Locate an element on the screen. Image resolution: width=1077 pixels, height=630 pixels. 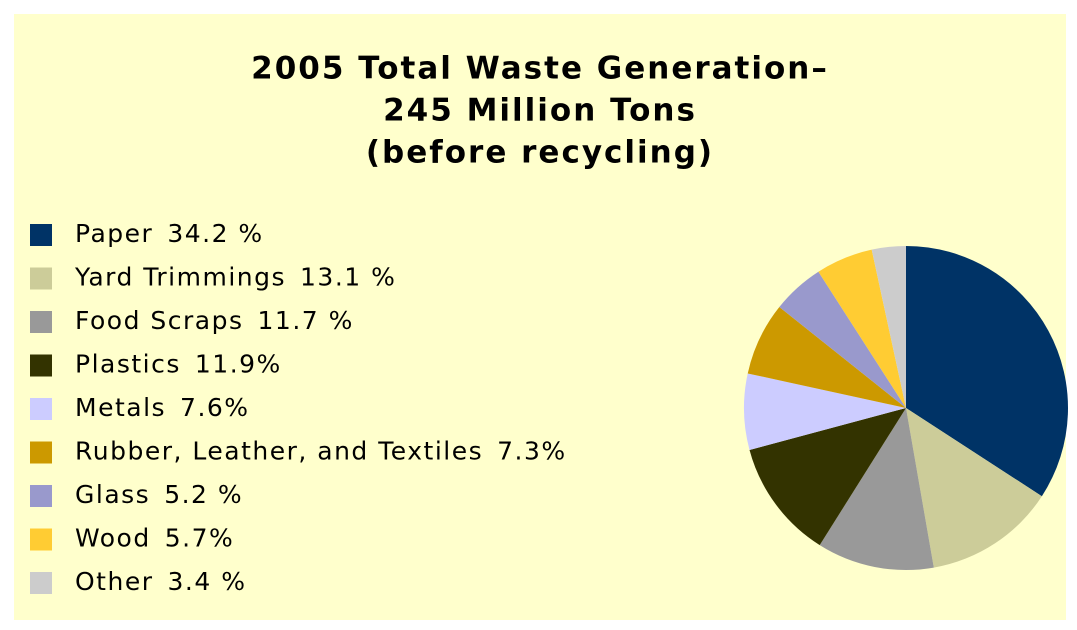
legend-label: Wood is located at coordinates (113, 538).